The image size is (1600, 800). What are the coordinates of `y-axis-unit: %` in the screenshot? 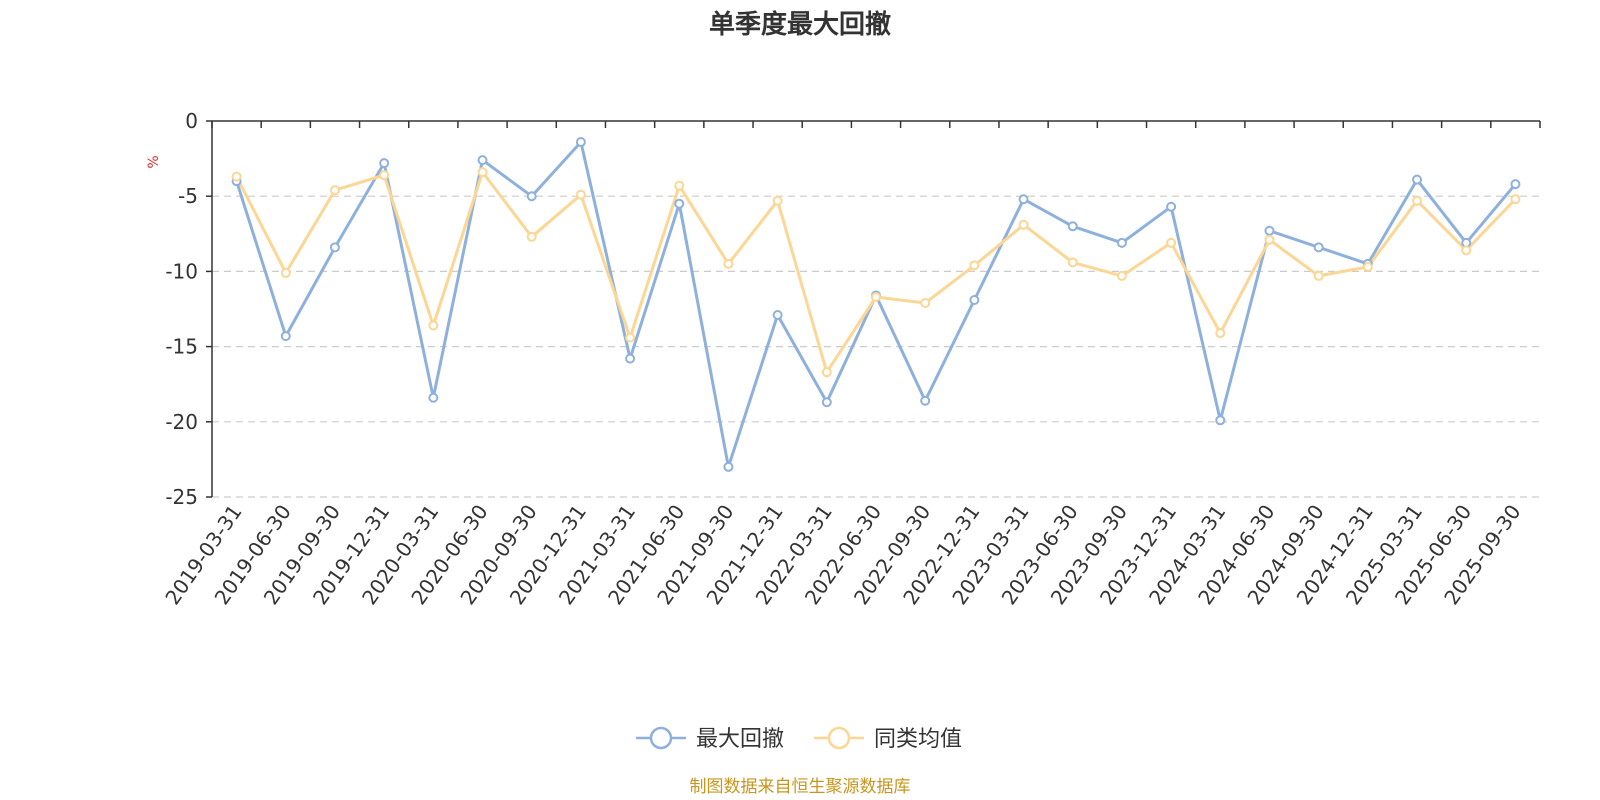 It's located at (154, 161).